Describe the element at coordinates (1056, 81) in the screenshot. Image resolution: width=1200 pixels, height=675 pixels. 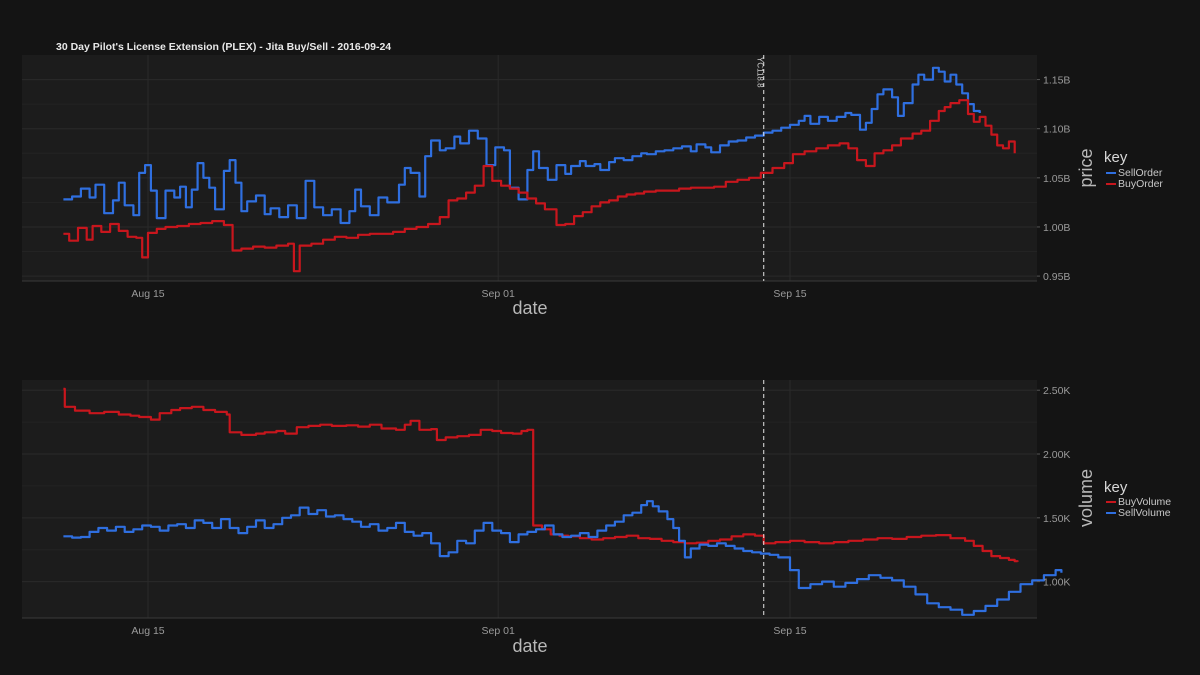
I see `y-tick-label: 1.15B` at that location.